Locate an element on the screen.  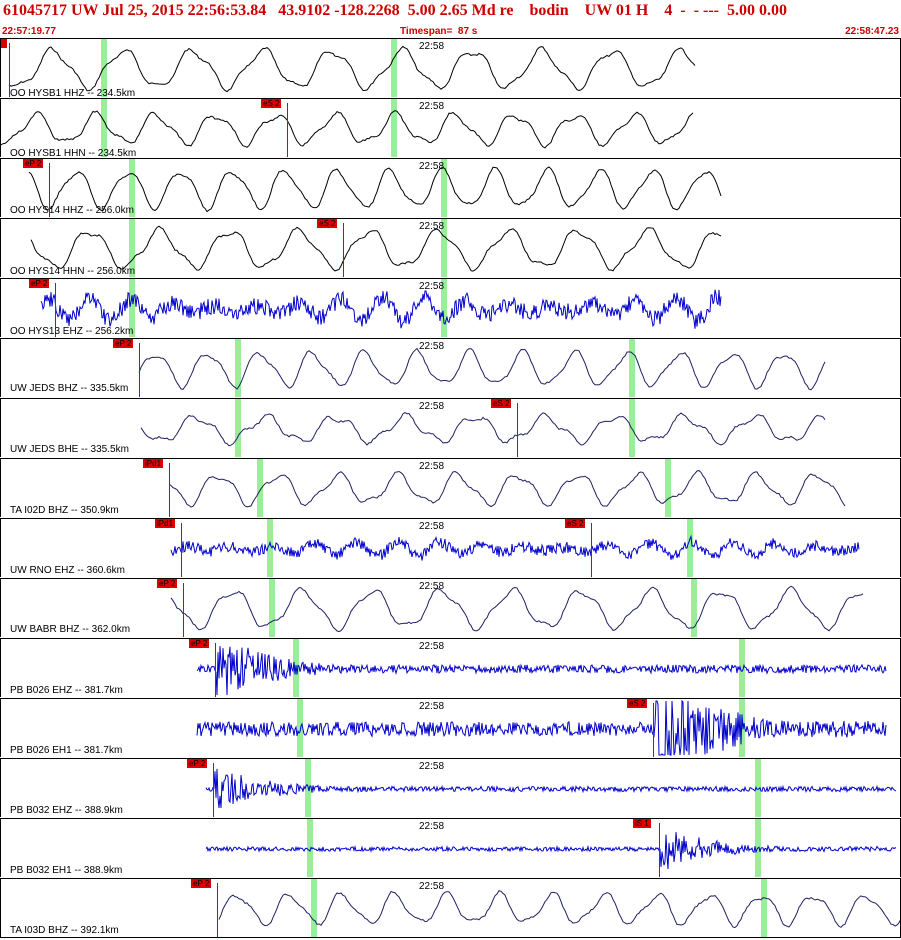
channel-label: PB B032 EHZ -- 388.9km is located at coordinates (66, 810).